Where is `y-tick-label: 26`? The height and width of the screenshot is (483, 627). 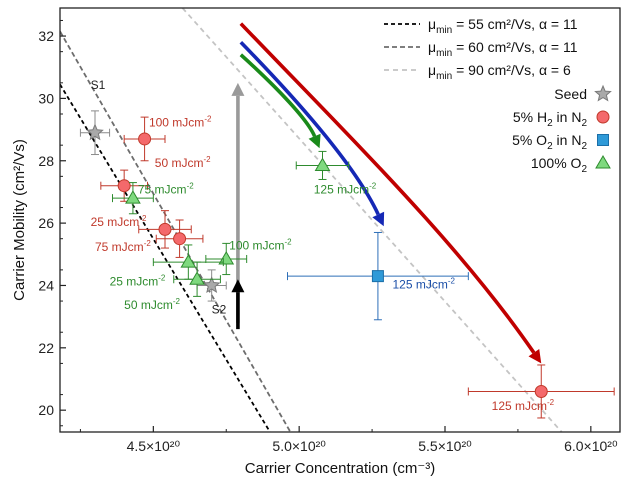 y-tick-label: 26 is located at coordinates (46, 223).